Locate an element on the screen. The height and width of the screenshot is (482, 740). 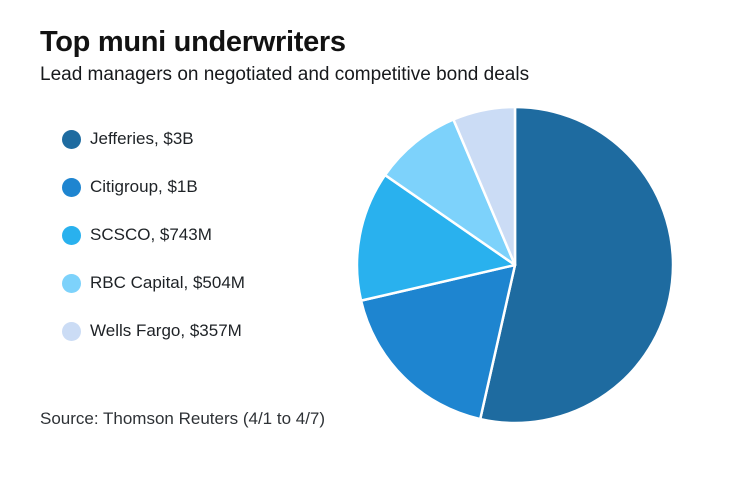
page-title: Top muni underwriters is located at coordinates (193, 42).